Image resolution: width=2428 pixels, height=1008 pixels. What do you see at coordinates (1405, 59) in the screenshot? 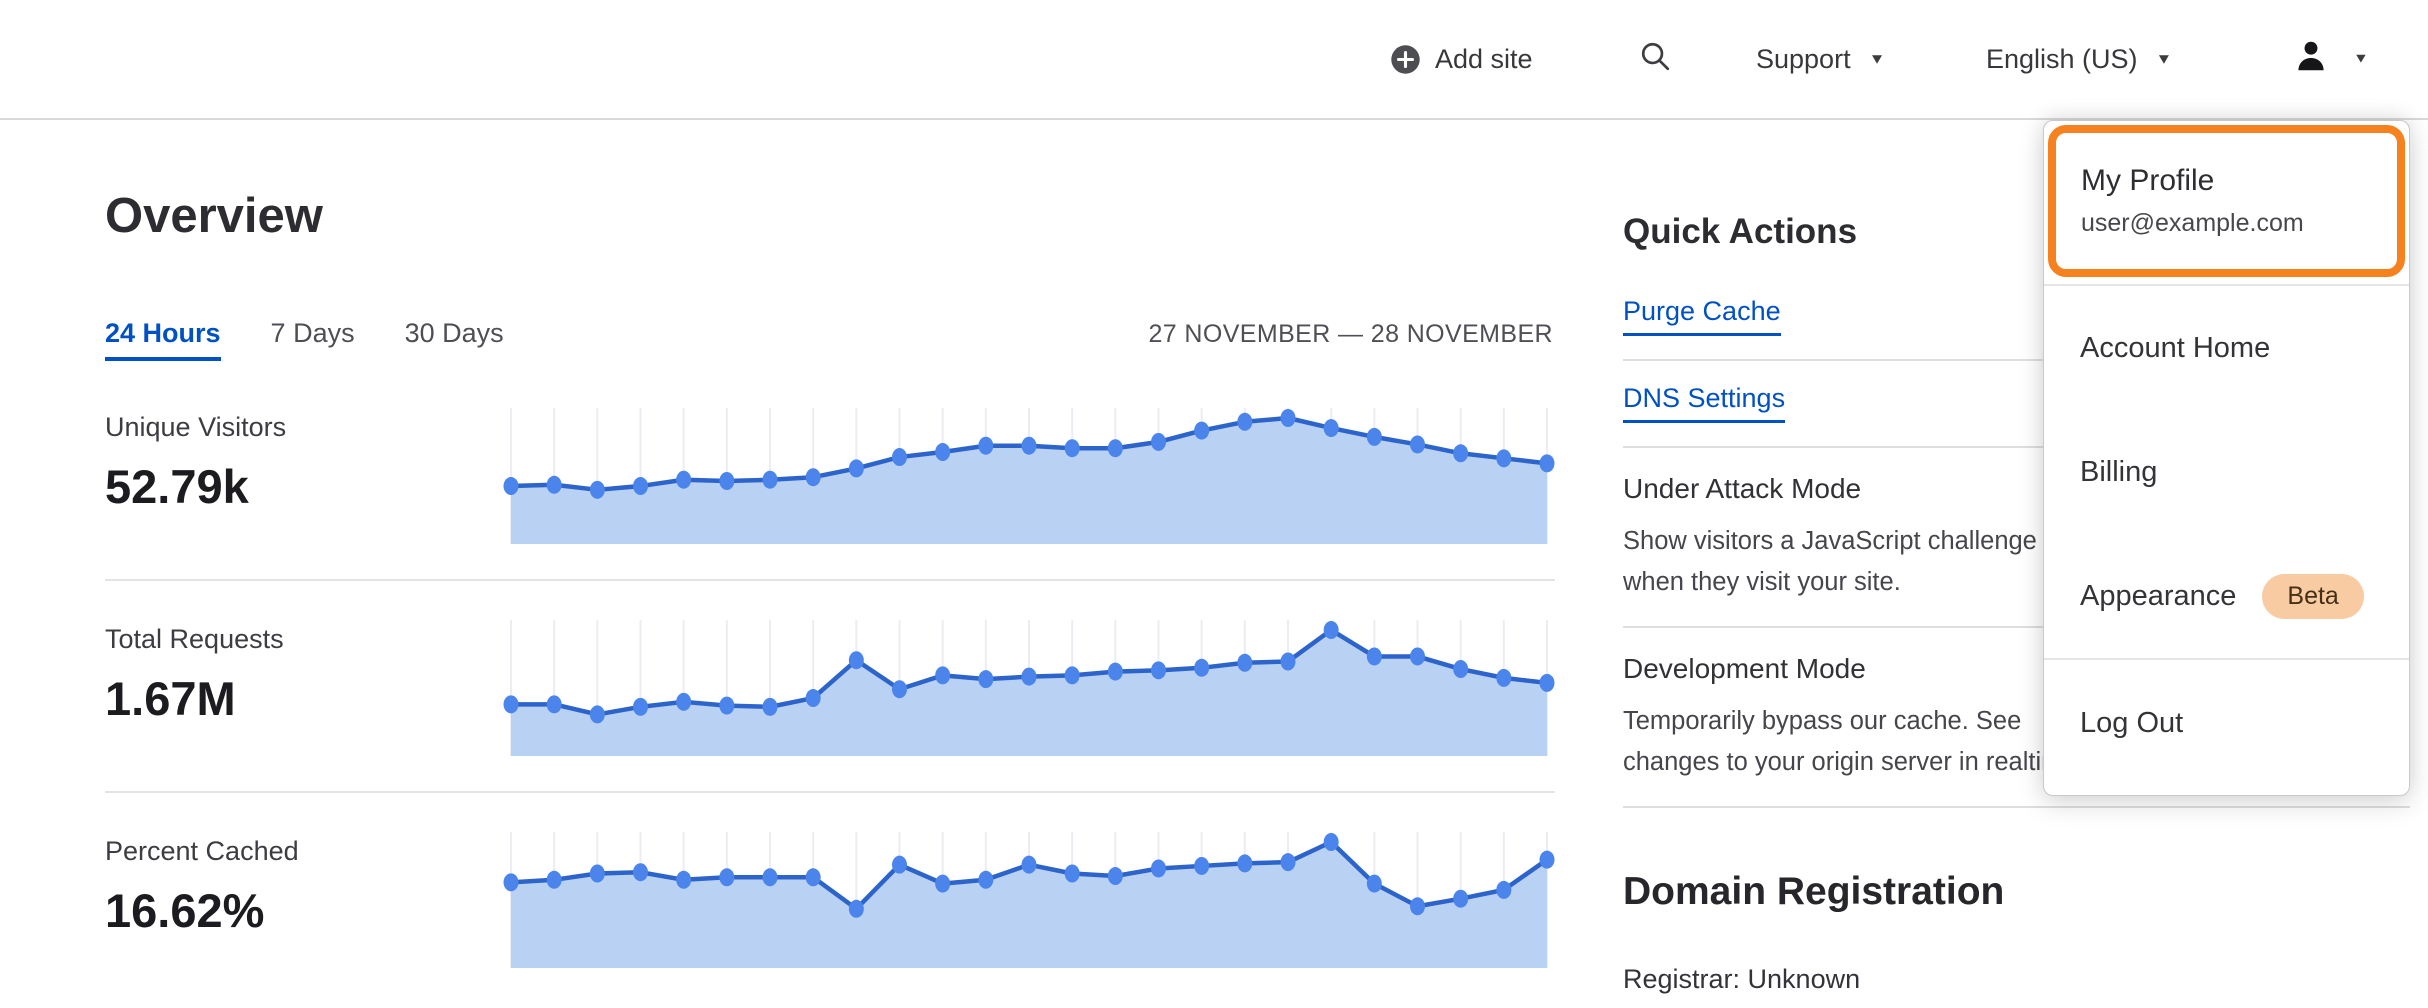
I see `plus-circle-icon` at bounding box center [1405, 59].